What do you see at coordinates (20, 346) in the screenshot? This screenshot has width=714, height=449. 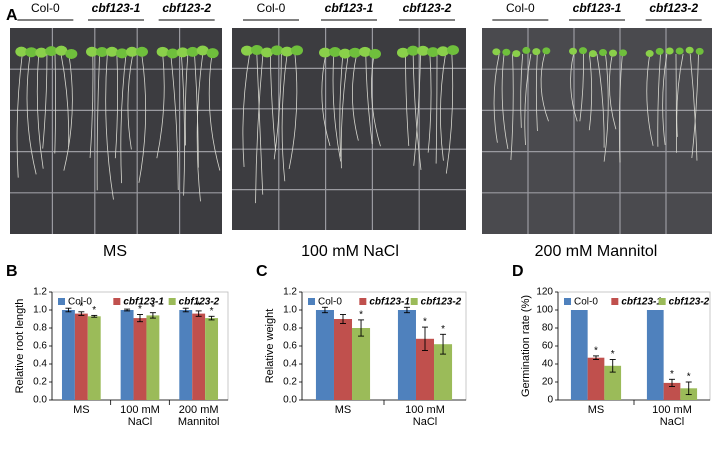 I see `y-axis-label: Relative root length` at bounding box center [20, 346].